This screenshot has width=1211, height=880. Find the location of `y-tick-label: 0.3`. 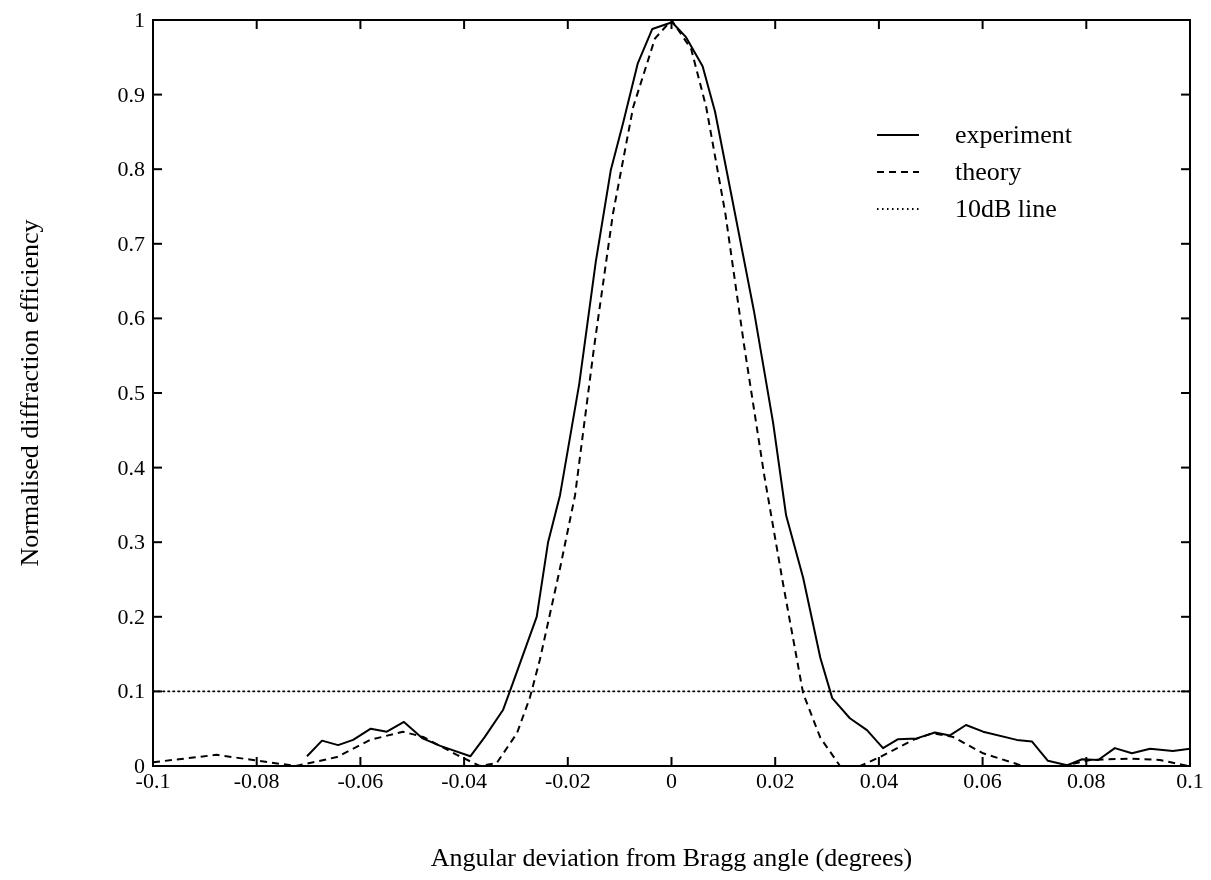

y-tick-label: 0.3 is located at coordinates (131, 542).